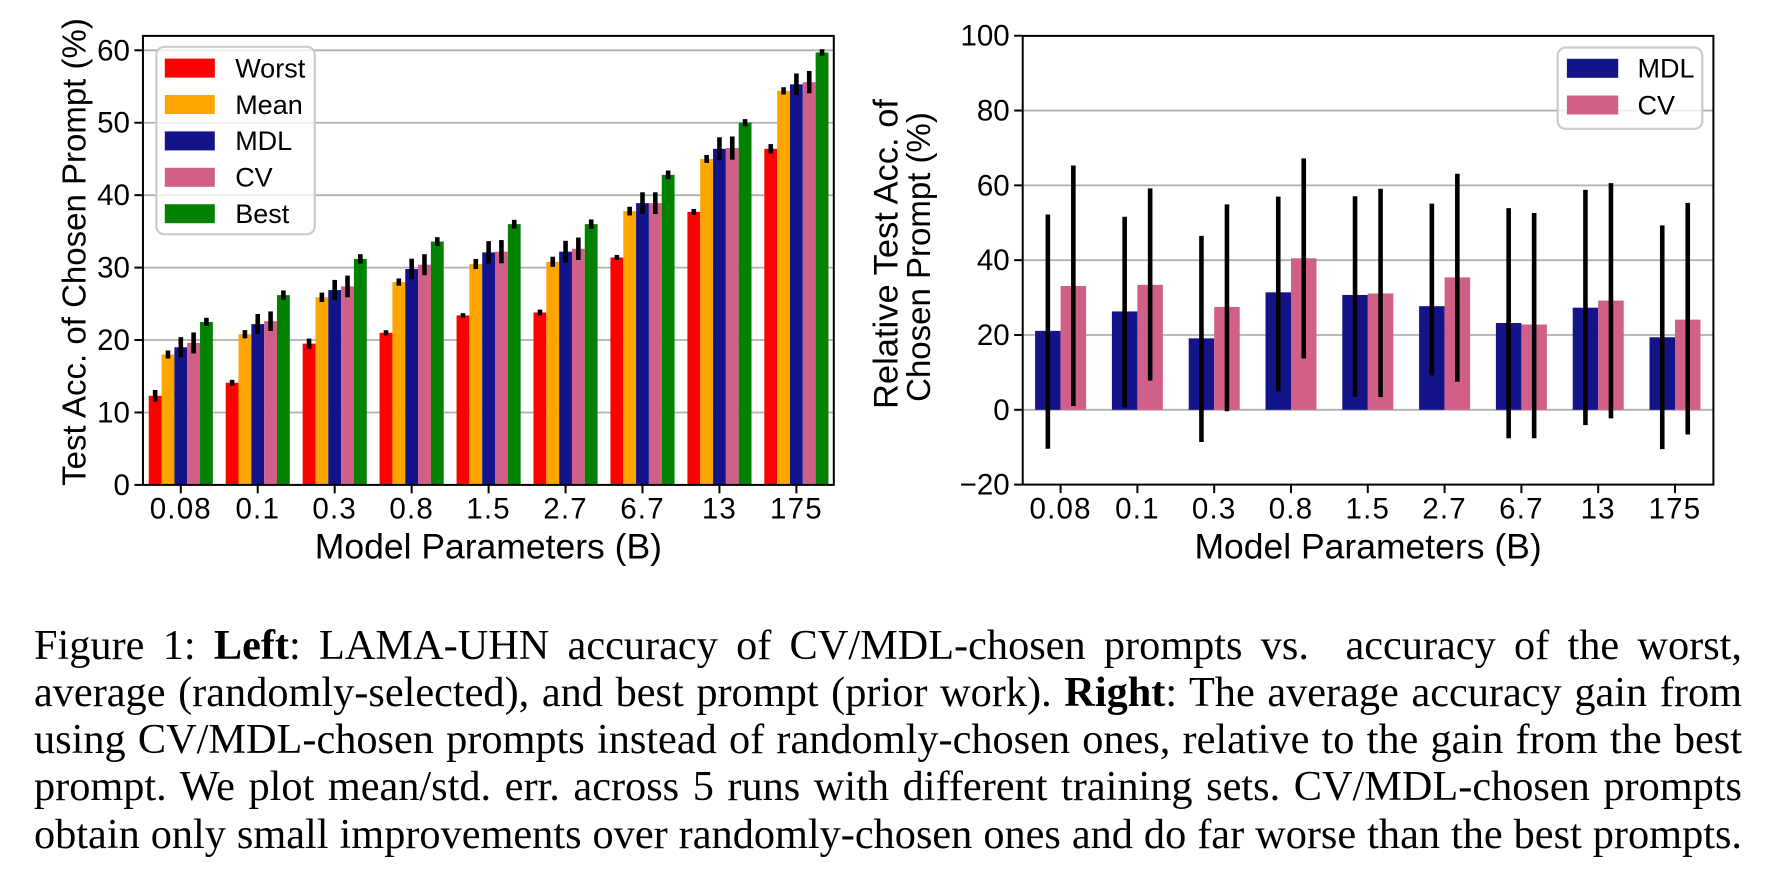 The width and height of the screenshot is (1770, 880). What do you see at coordinates (113, 268) in the screenshot?
I see `svg-text: 30` at bounding box center [113, 268].